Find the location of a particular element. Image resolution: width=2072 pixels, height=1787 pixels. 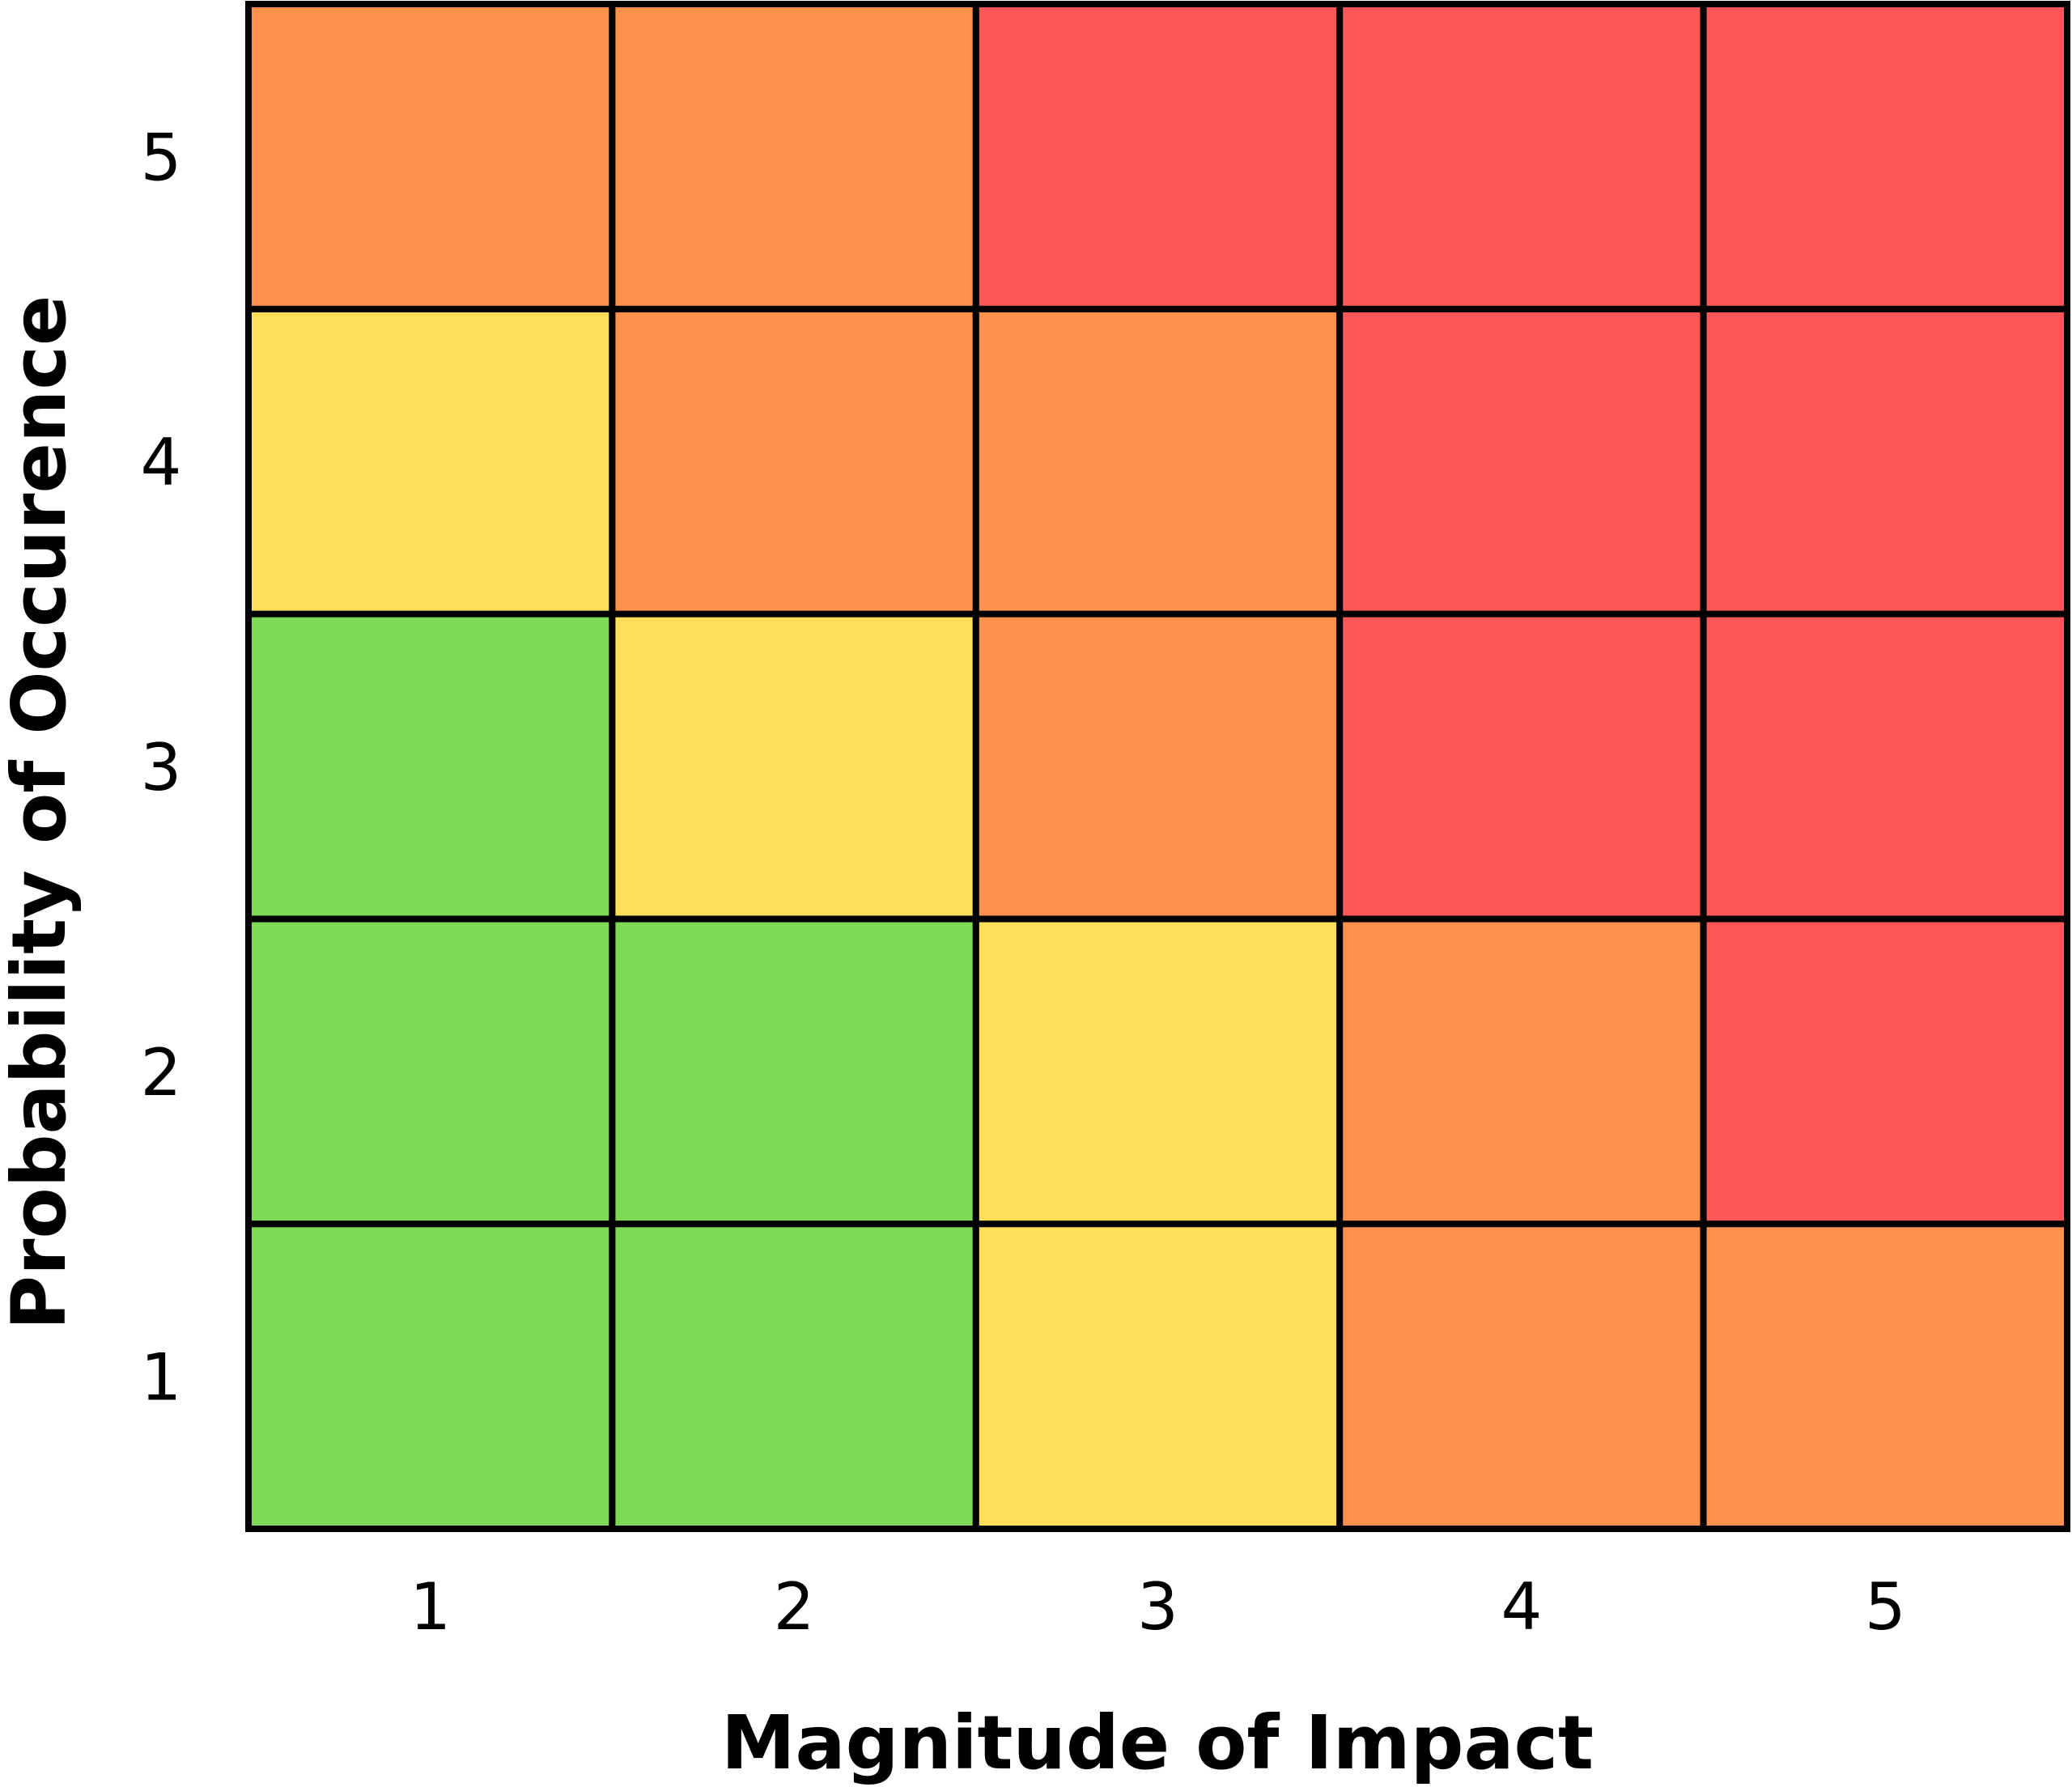

y-axis-title: Probability of Occurence is located at coordinates (41, 813).